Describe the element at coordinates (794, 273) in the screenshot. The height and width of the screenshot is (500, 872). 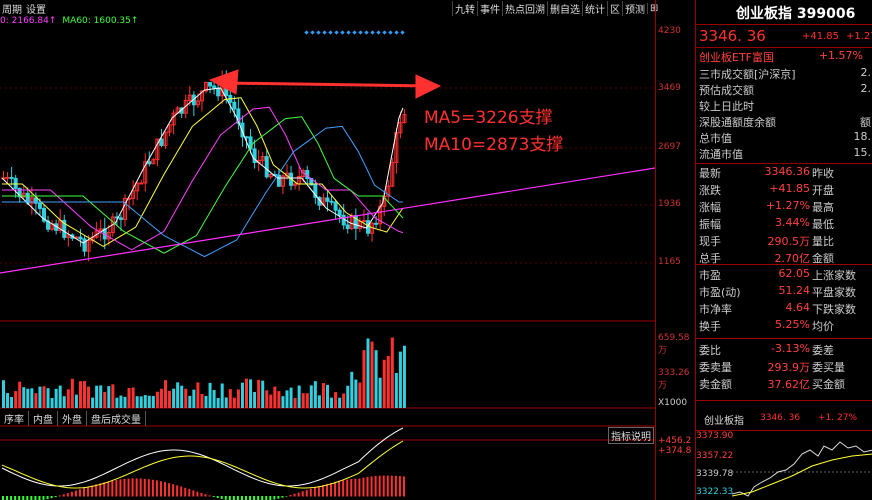
I see `quote-value: 62.05` at that location.